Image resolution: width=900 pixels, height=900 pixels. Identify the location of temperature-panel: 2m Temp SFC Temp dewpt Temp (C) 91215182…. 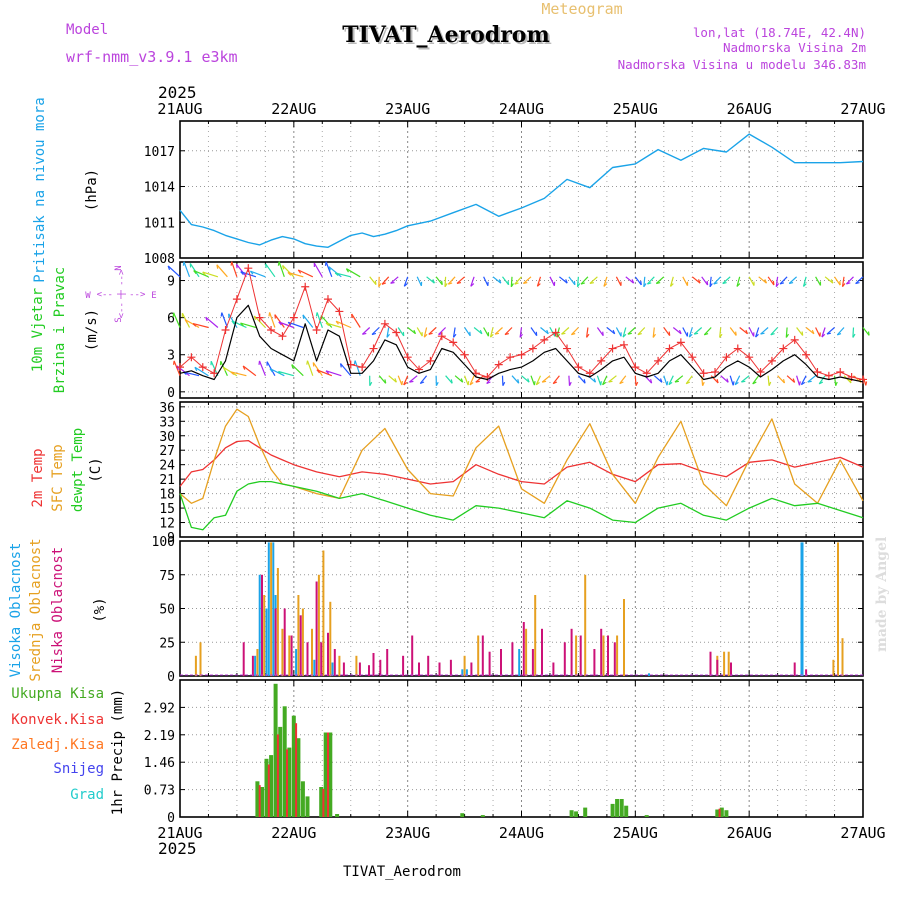
(447, 473).